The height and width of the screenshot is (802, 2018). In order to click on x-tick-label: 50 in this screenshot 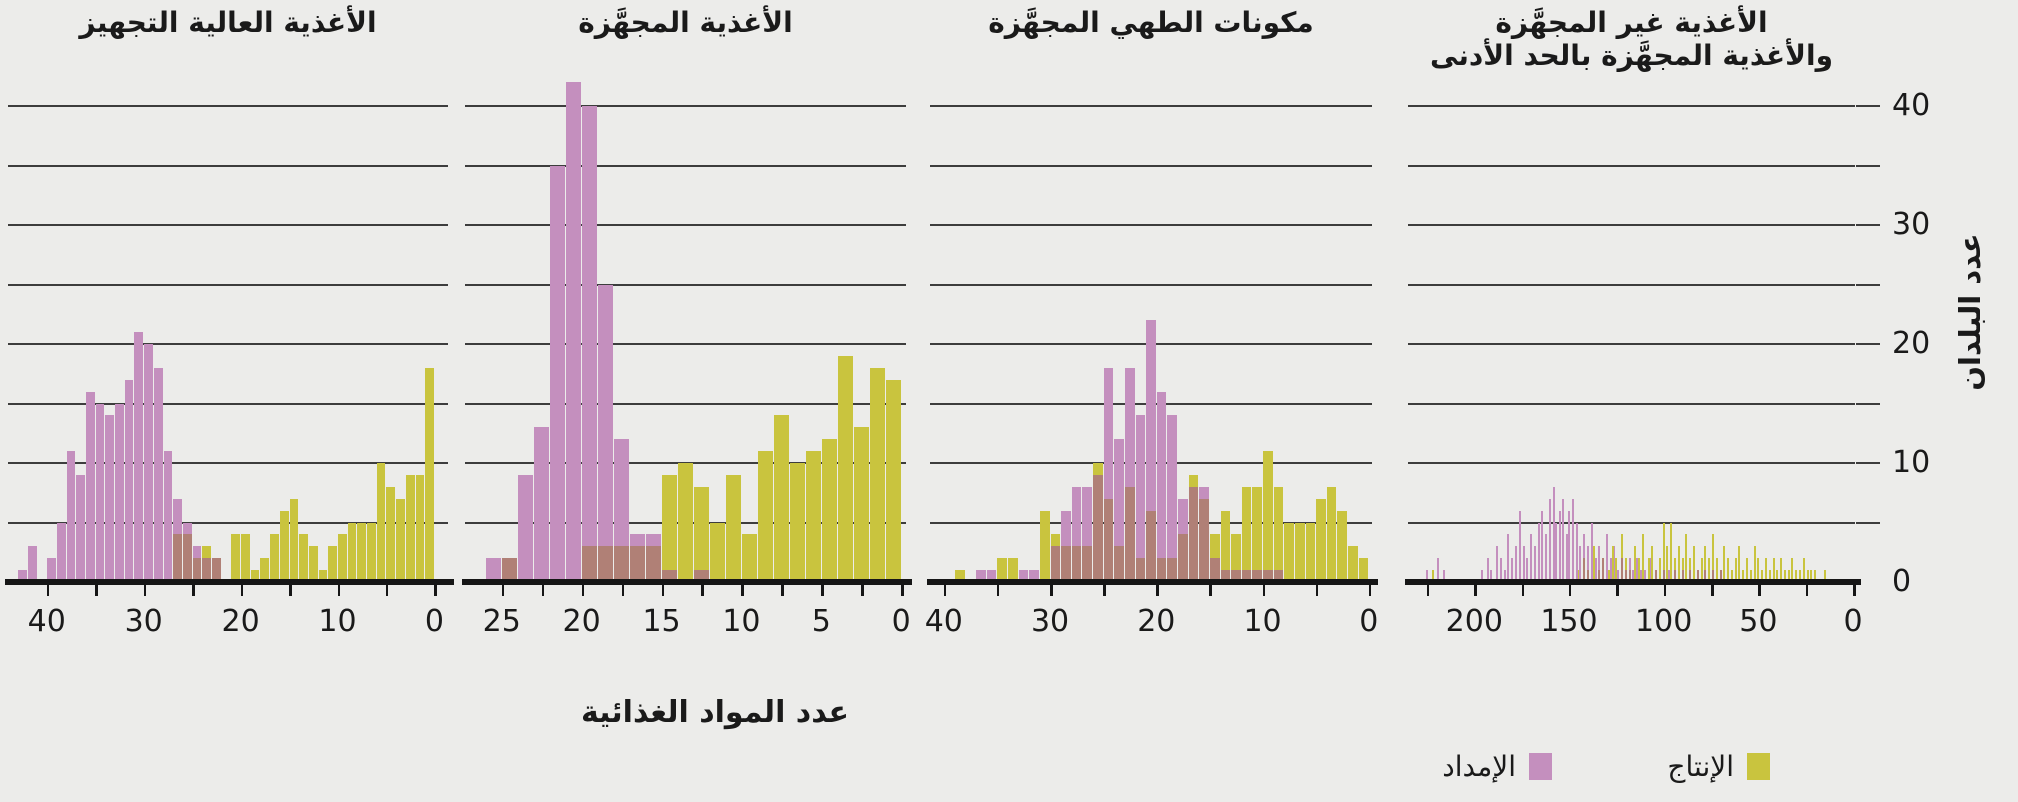, I will do `click(1758, 621)`.